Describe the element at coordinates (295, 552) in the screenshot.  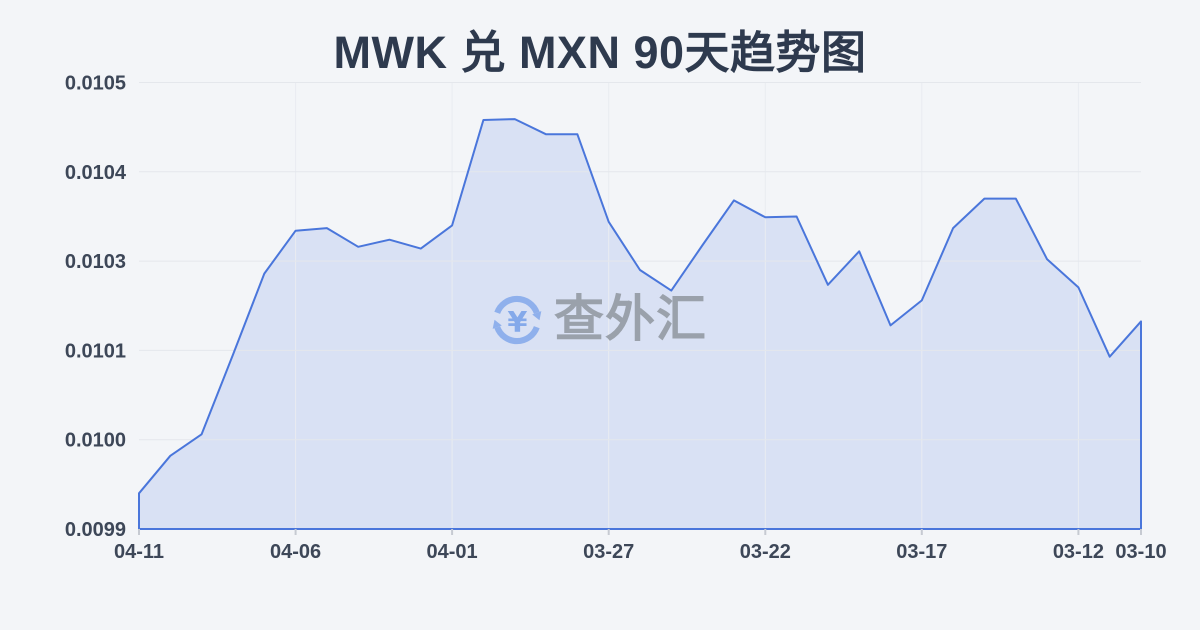
I see `x-axis-label: 04-06` at that location.